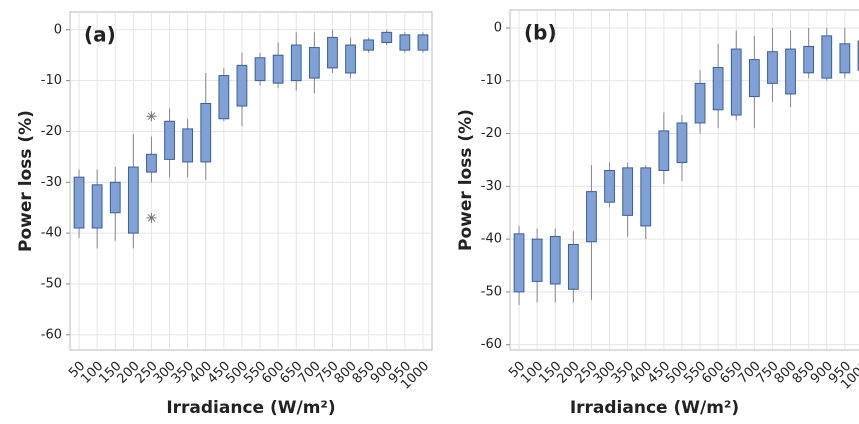 Image resolution: width=859 pixels, height=424 pixels. I want to click on annotation: (a), so click(100, 35).